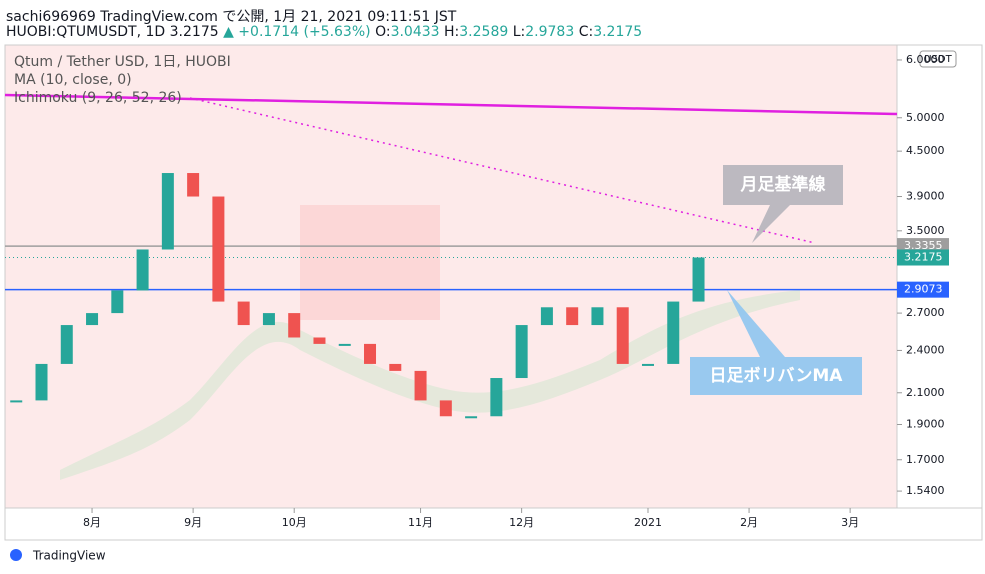  What do you see at coordinates (294, 522) in the screenshot?
I see `x-tick-label: 10月` at bounding box center [294, 522].